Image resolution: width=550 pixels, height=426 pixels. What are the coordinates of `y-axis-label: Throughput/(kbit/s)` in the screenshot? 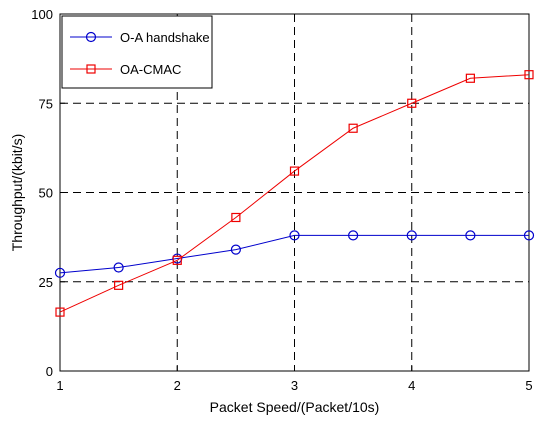 It's located at (17, 193).